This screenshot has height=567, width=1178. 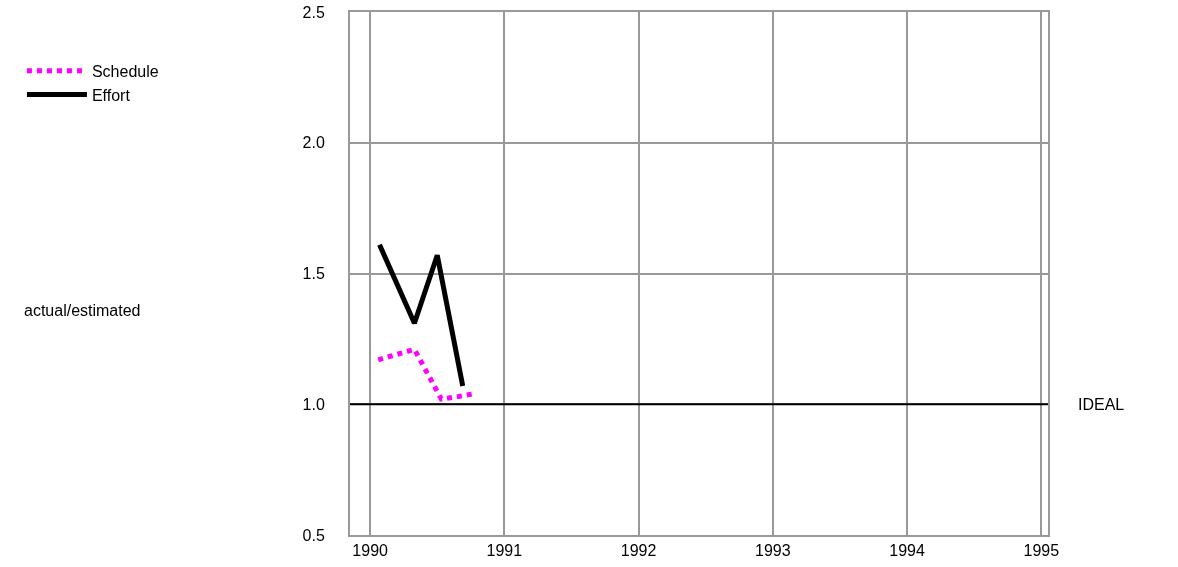 What do you see at coordinates (313, 274) in the screenshot?
I see `y-tick-label: 1.5` at bounding box center [313, 274].